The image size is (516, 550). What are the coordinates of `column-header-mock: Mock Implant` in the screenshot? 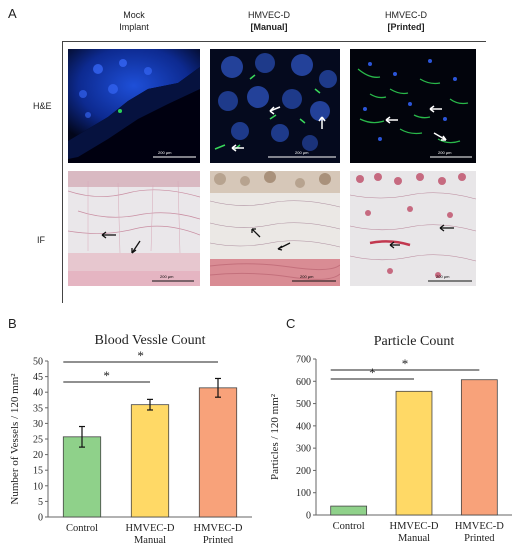 It's located at (134, 21).